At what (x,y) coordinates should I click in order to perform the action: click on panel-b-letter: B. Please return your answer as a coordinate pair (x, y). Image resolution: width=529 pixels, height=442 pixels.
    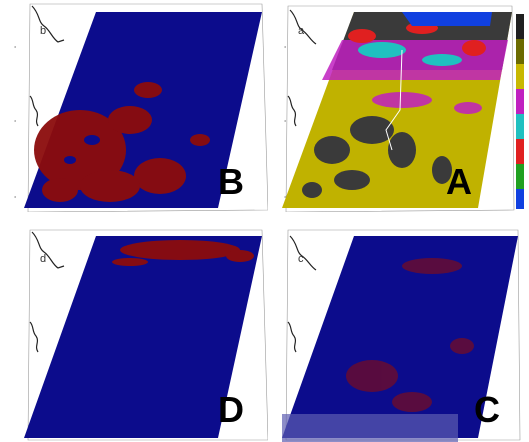
    Looking at the image, I should click on (231, 181).